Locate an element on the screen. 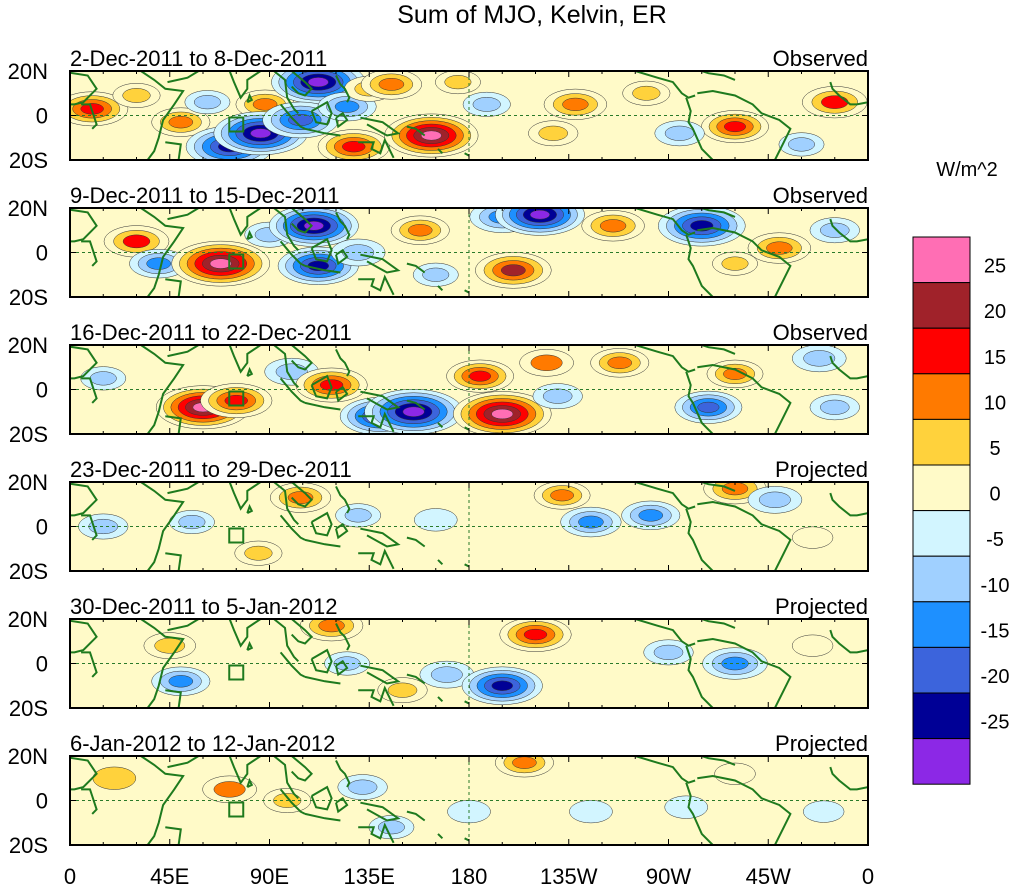  x-tick-label: 90W is located at coordinates (668, 876).